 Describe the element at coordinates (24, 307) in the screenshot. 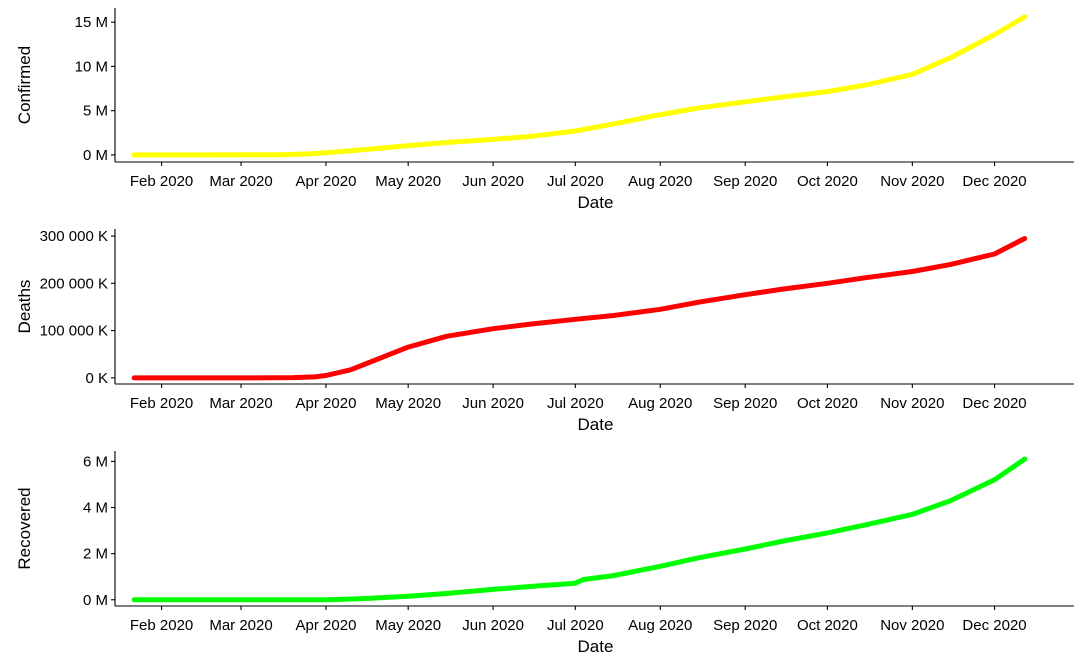

I see `y-axis-title: Deaths` at that location.